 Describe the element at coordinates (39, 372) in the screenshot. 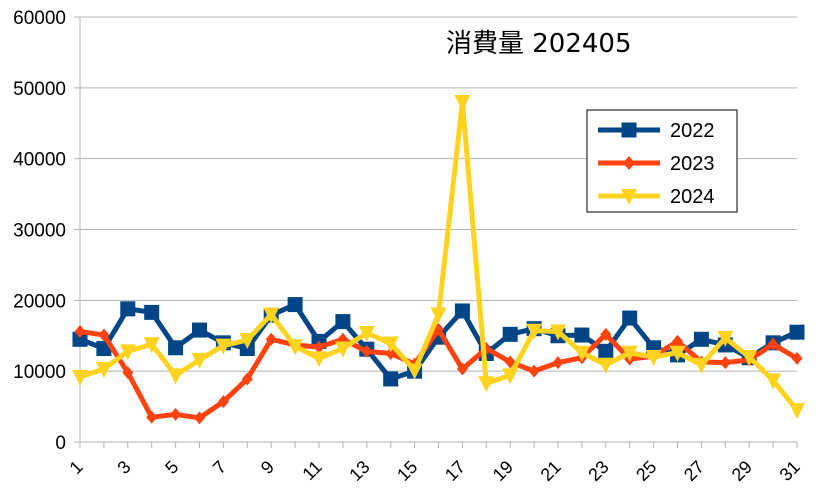

I see `y-tick-label: 10000` at that location.